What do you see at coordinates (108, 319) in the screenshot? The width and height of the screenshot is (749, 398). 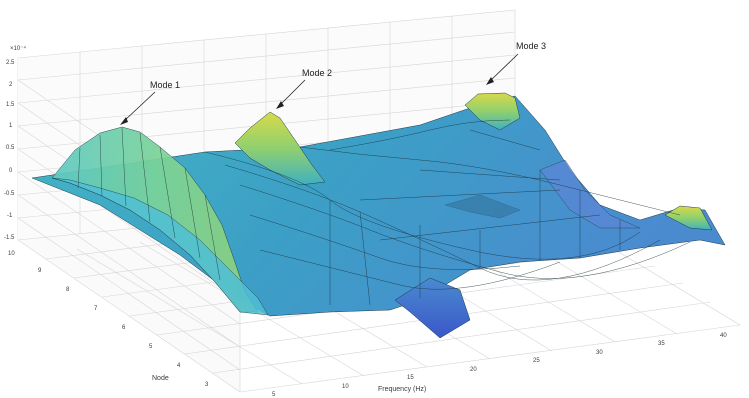 I see `y-axis: 10 9 8 7 6 5 4 3 Node` at bounding box center [108, 319].